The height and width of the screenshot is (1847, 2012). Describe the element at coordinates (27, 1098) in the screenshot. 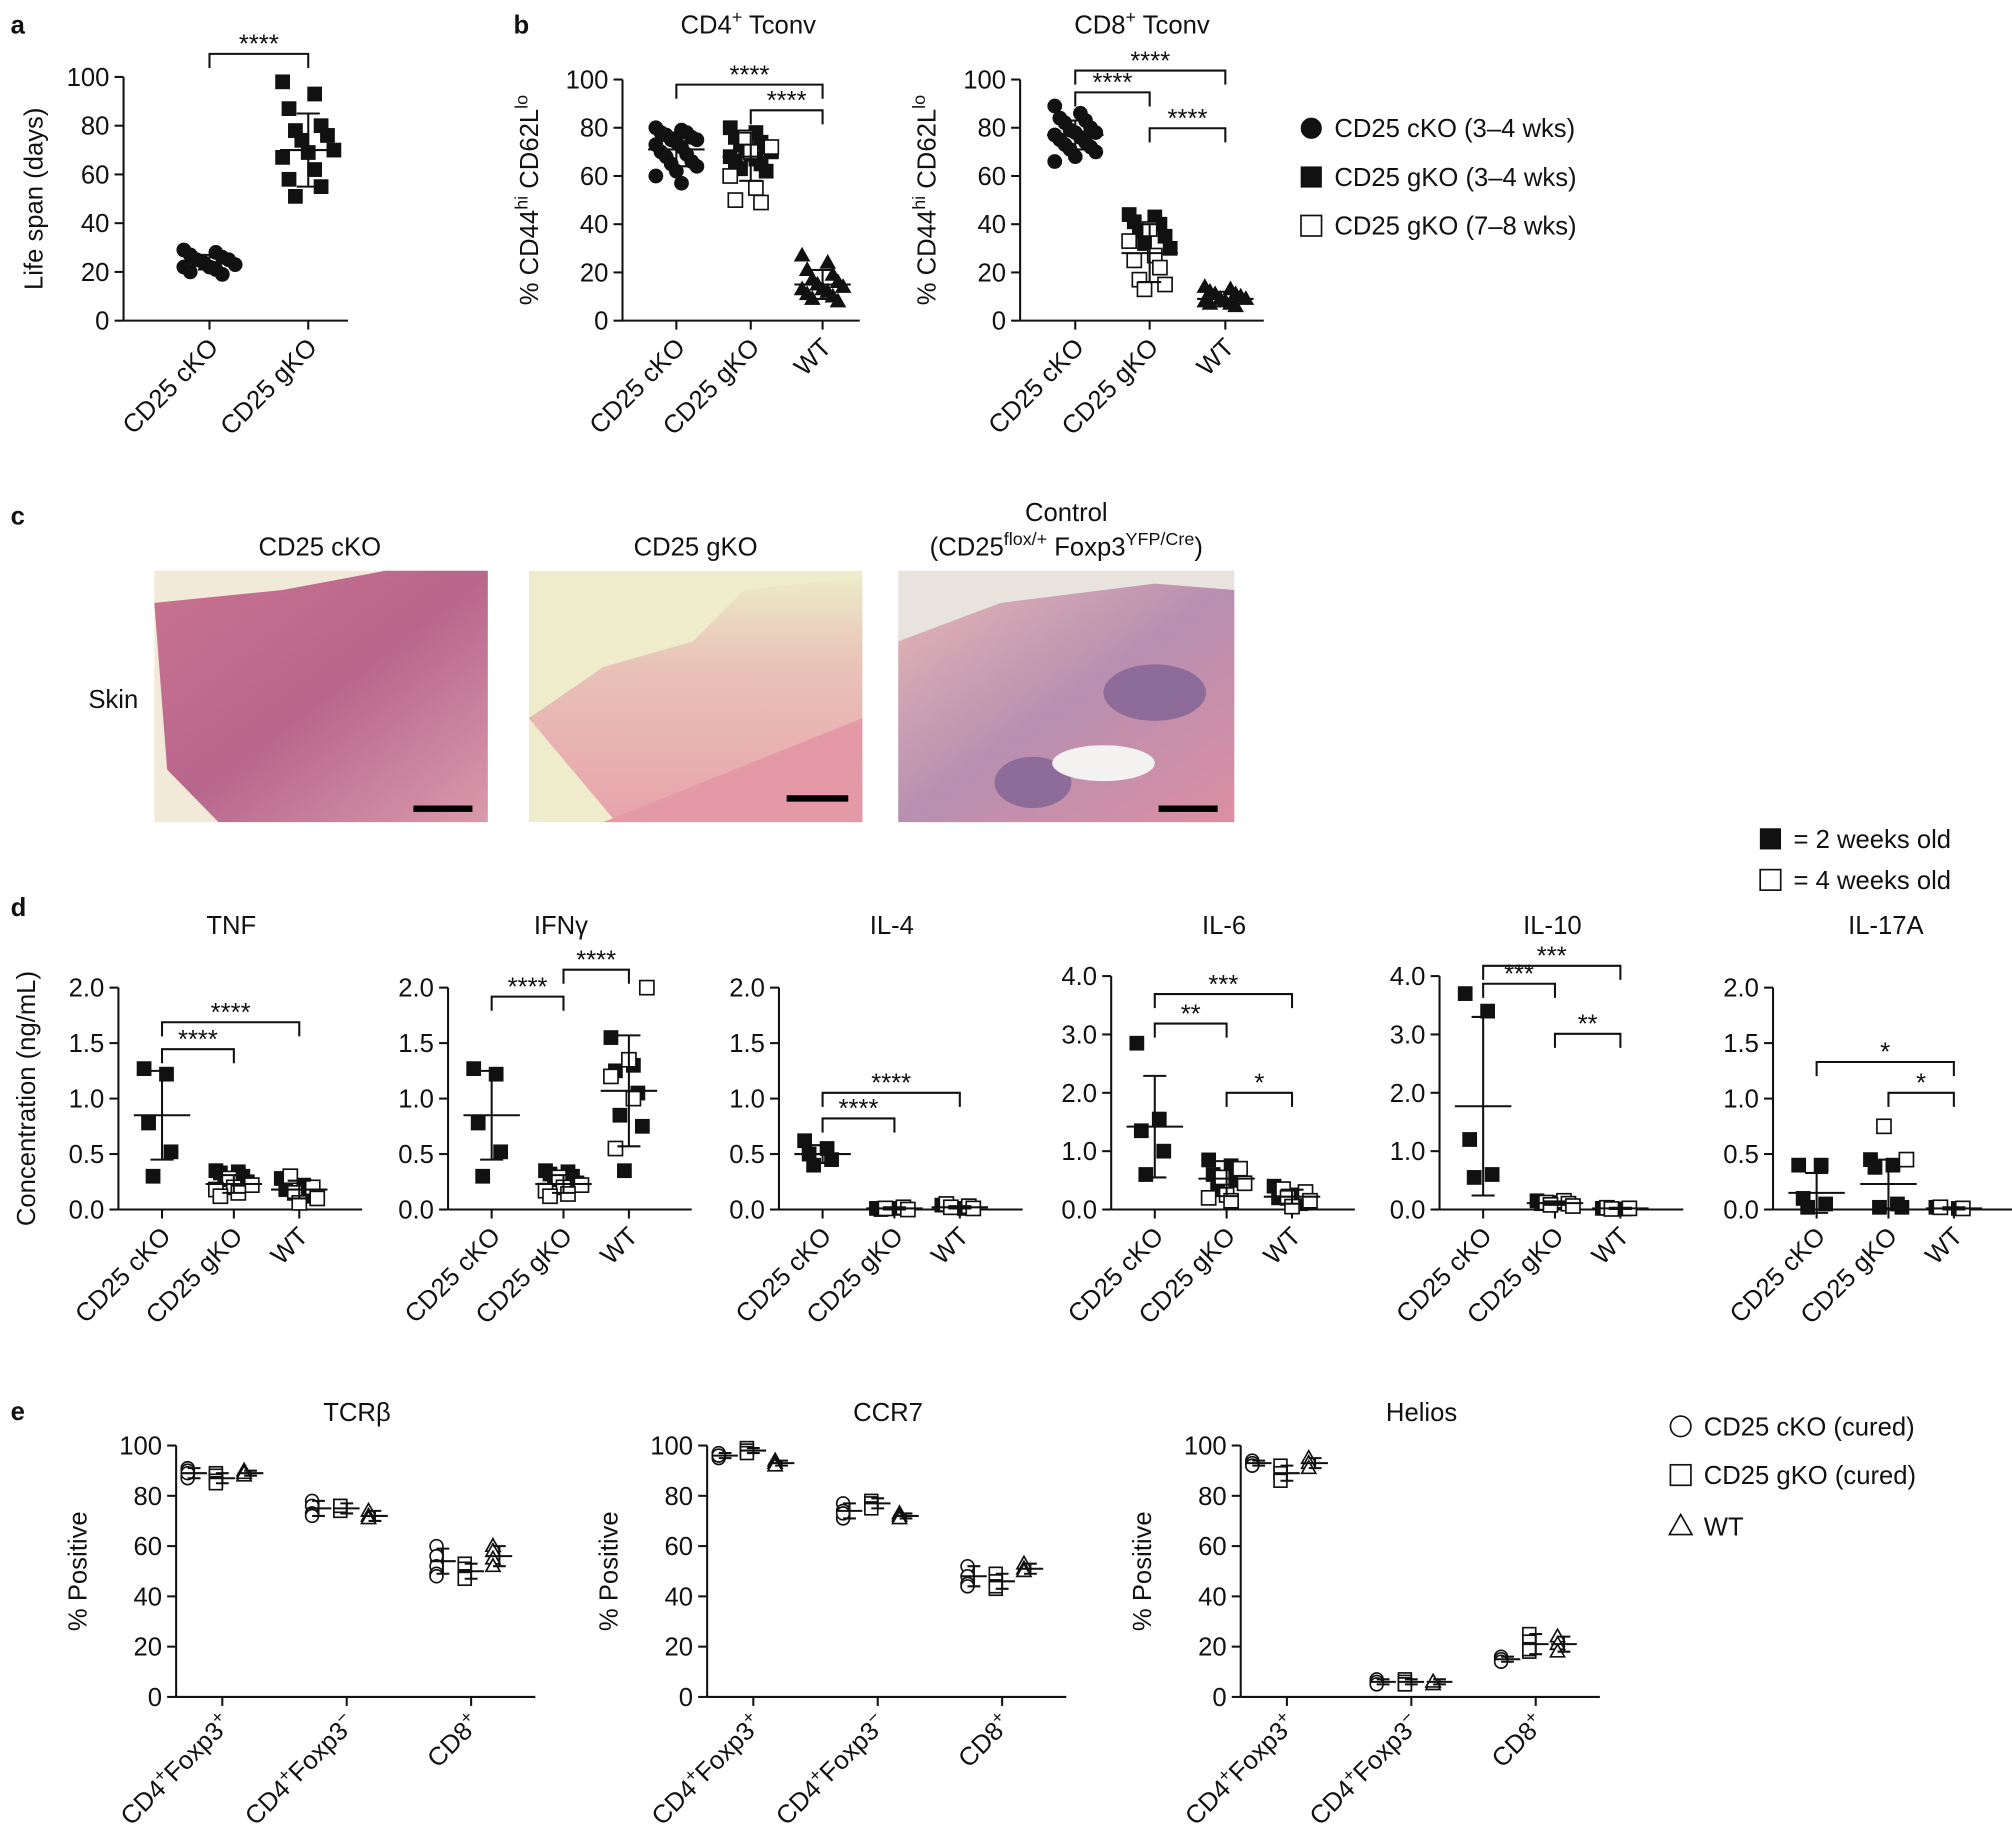

I see `y-axis-label: Concentration (ng/mL)` at that location.